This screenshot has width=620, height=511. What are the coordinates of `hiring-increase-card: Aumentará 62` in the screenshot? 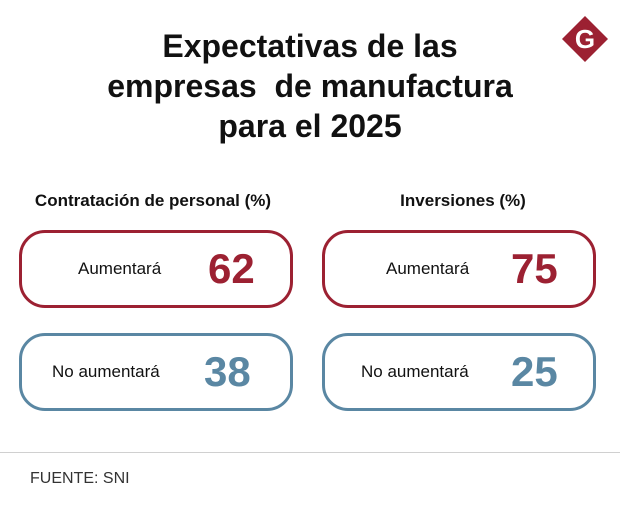 It's located at (156, 269).